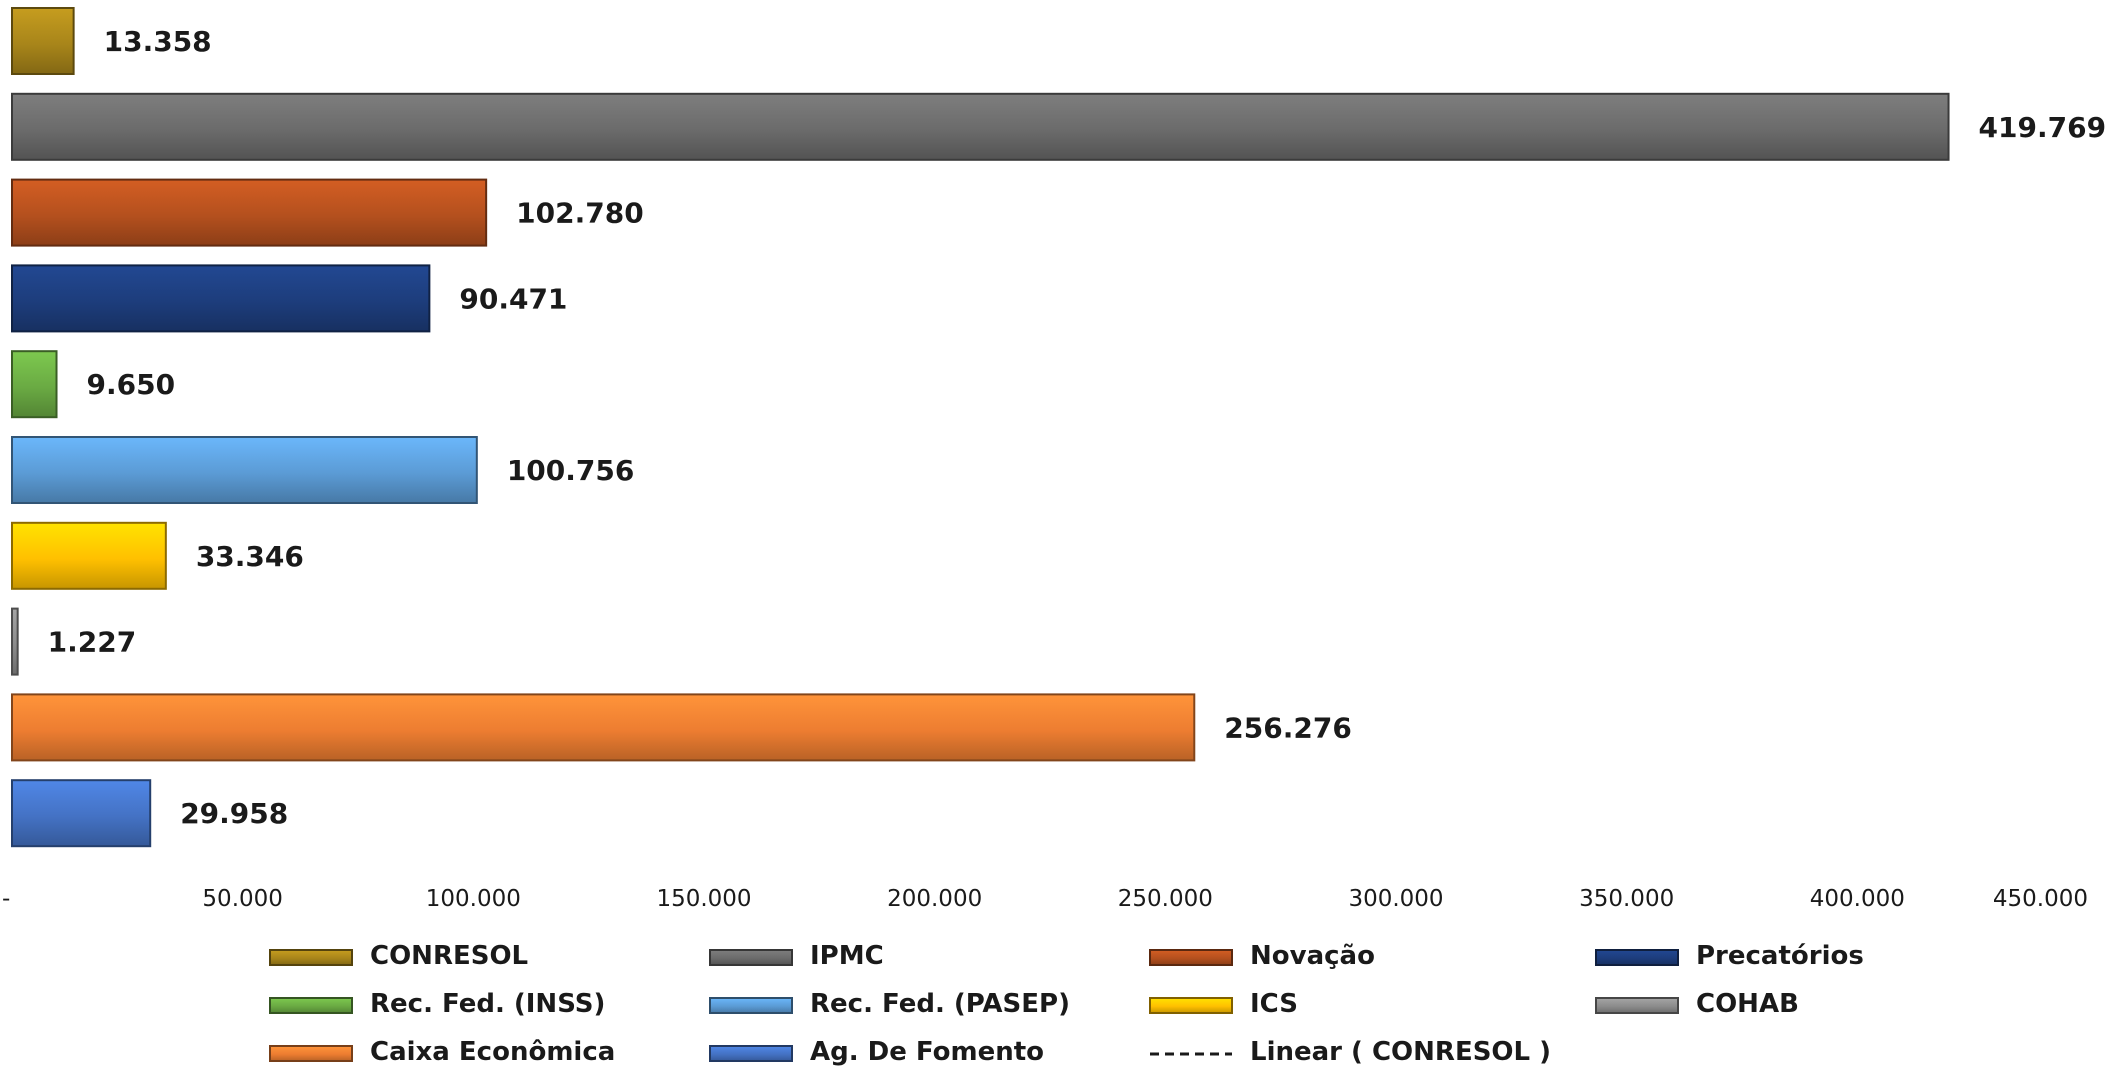 The width and height of the screenshot is (2113, 1075). What do you see at coordinates (1400, 1052) in the screenshot?
I see `legend-label: Linear ( CONRESOL )` at bounding box center [1400, 1052].